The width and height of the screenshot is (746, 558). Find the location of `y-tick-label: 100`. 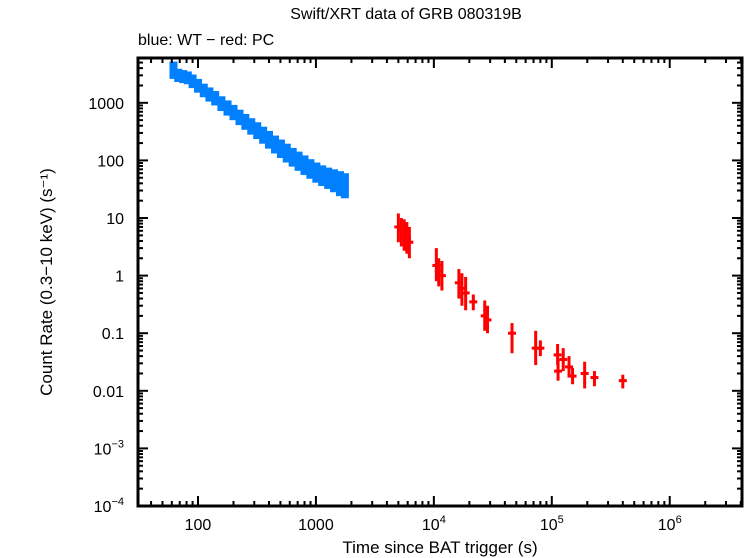

y-tick-label: 100 is located at coordinates (110, 161).